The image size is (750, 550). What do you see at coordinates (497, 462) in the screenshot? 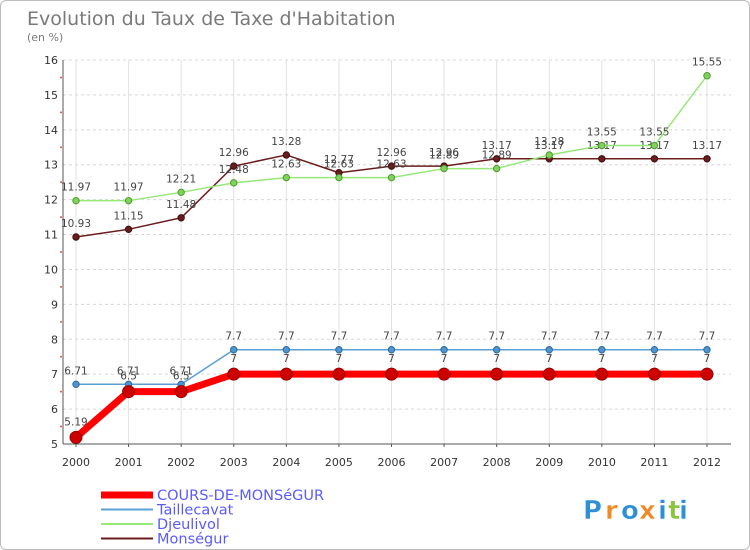
I see `x-tick-label: 2008` at bounding box center [497, 462].